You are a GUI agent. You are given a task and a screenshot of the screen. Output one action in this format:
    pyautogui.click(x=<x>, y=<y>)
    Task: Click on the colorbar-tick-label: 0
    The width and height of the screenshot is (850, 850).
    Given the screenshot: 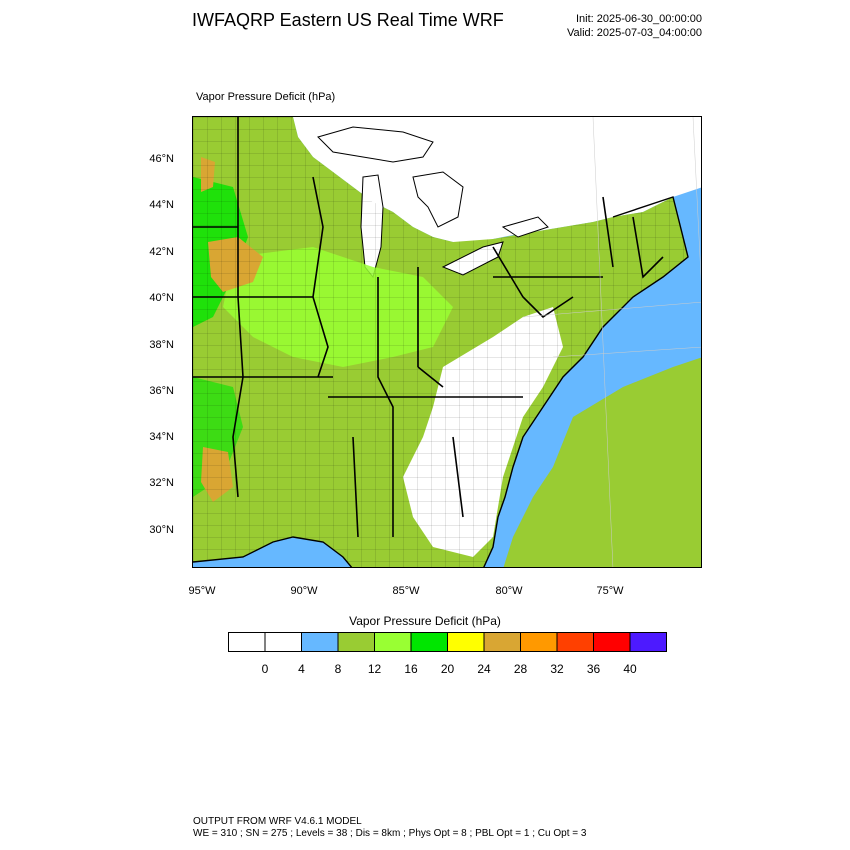 What is the action you would take?
    pyautogui.click(x=265, y=669)
    